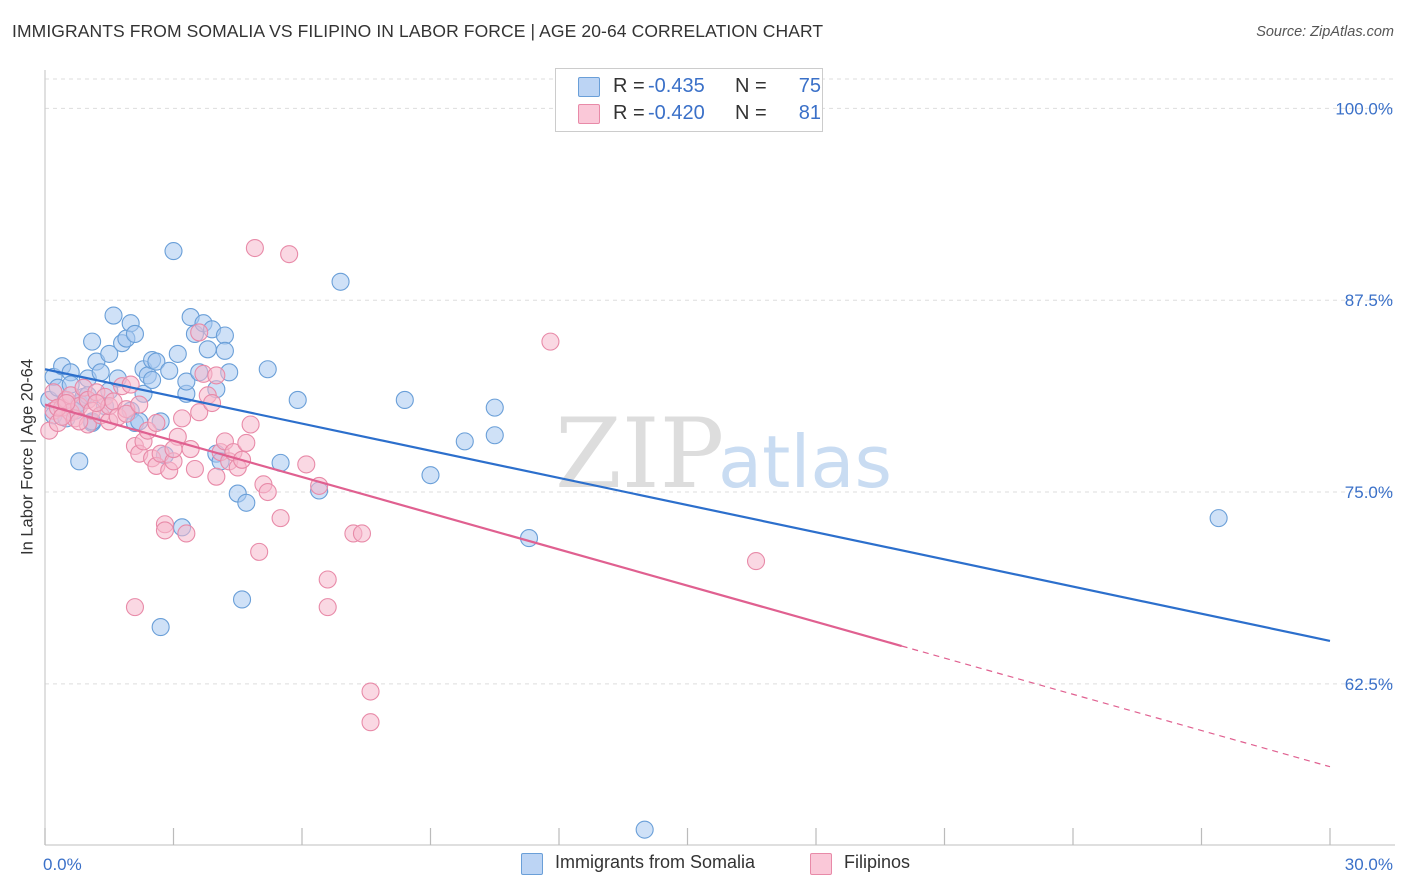 The image size is (1406, 892). I want to click on watermark-zip: ZIP, so click(639, 454).